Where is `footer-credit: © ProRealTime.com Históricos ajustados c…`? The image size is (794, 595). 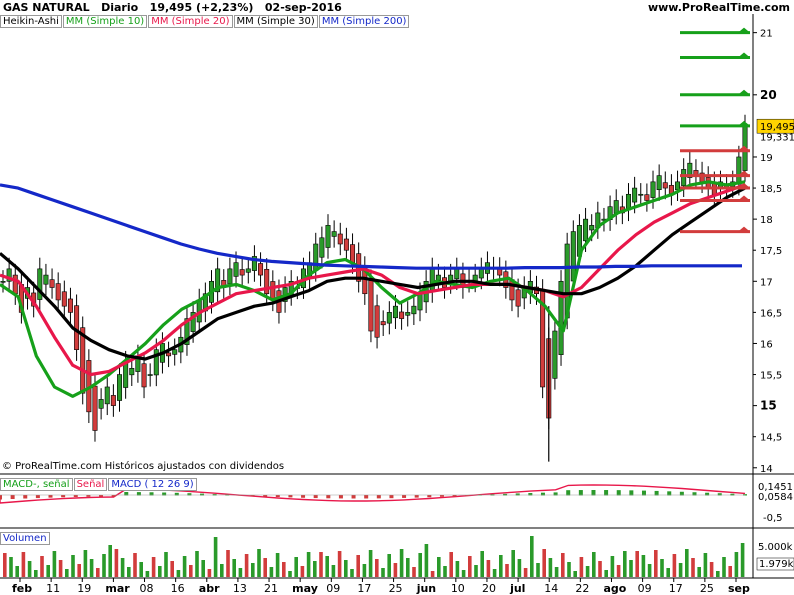
footer-credit: © ProRealTime.com Históricos ajustados c… is located at coordinates (143, 466).